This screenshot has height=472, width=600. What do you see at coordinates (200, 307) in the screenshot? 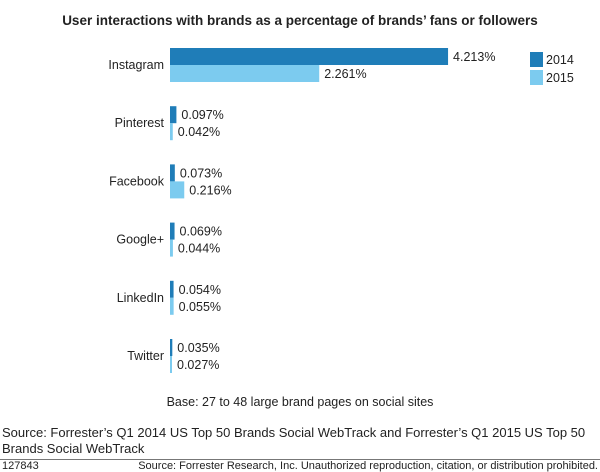
I see `data-label: 0.055%` at bounding box center [200, 307].